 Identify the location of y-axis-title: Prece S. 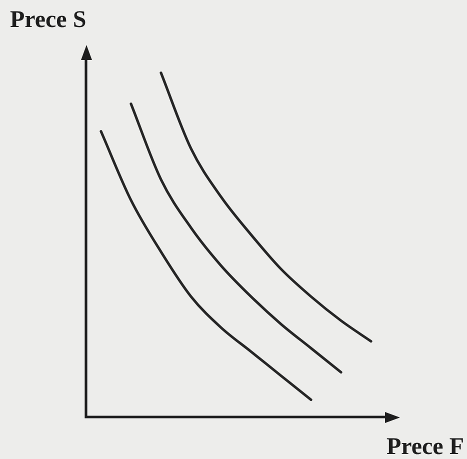
(48, 20).